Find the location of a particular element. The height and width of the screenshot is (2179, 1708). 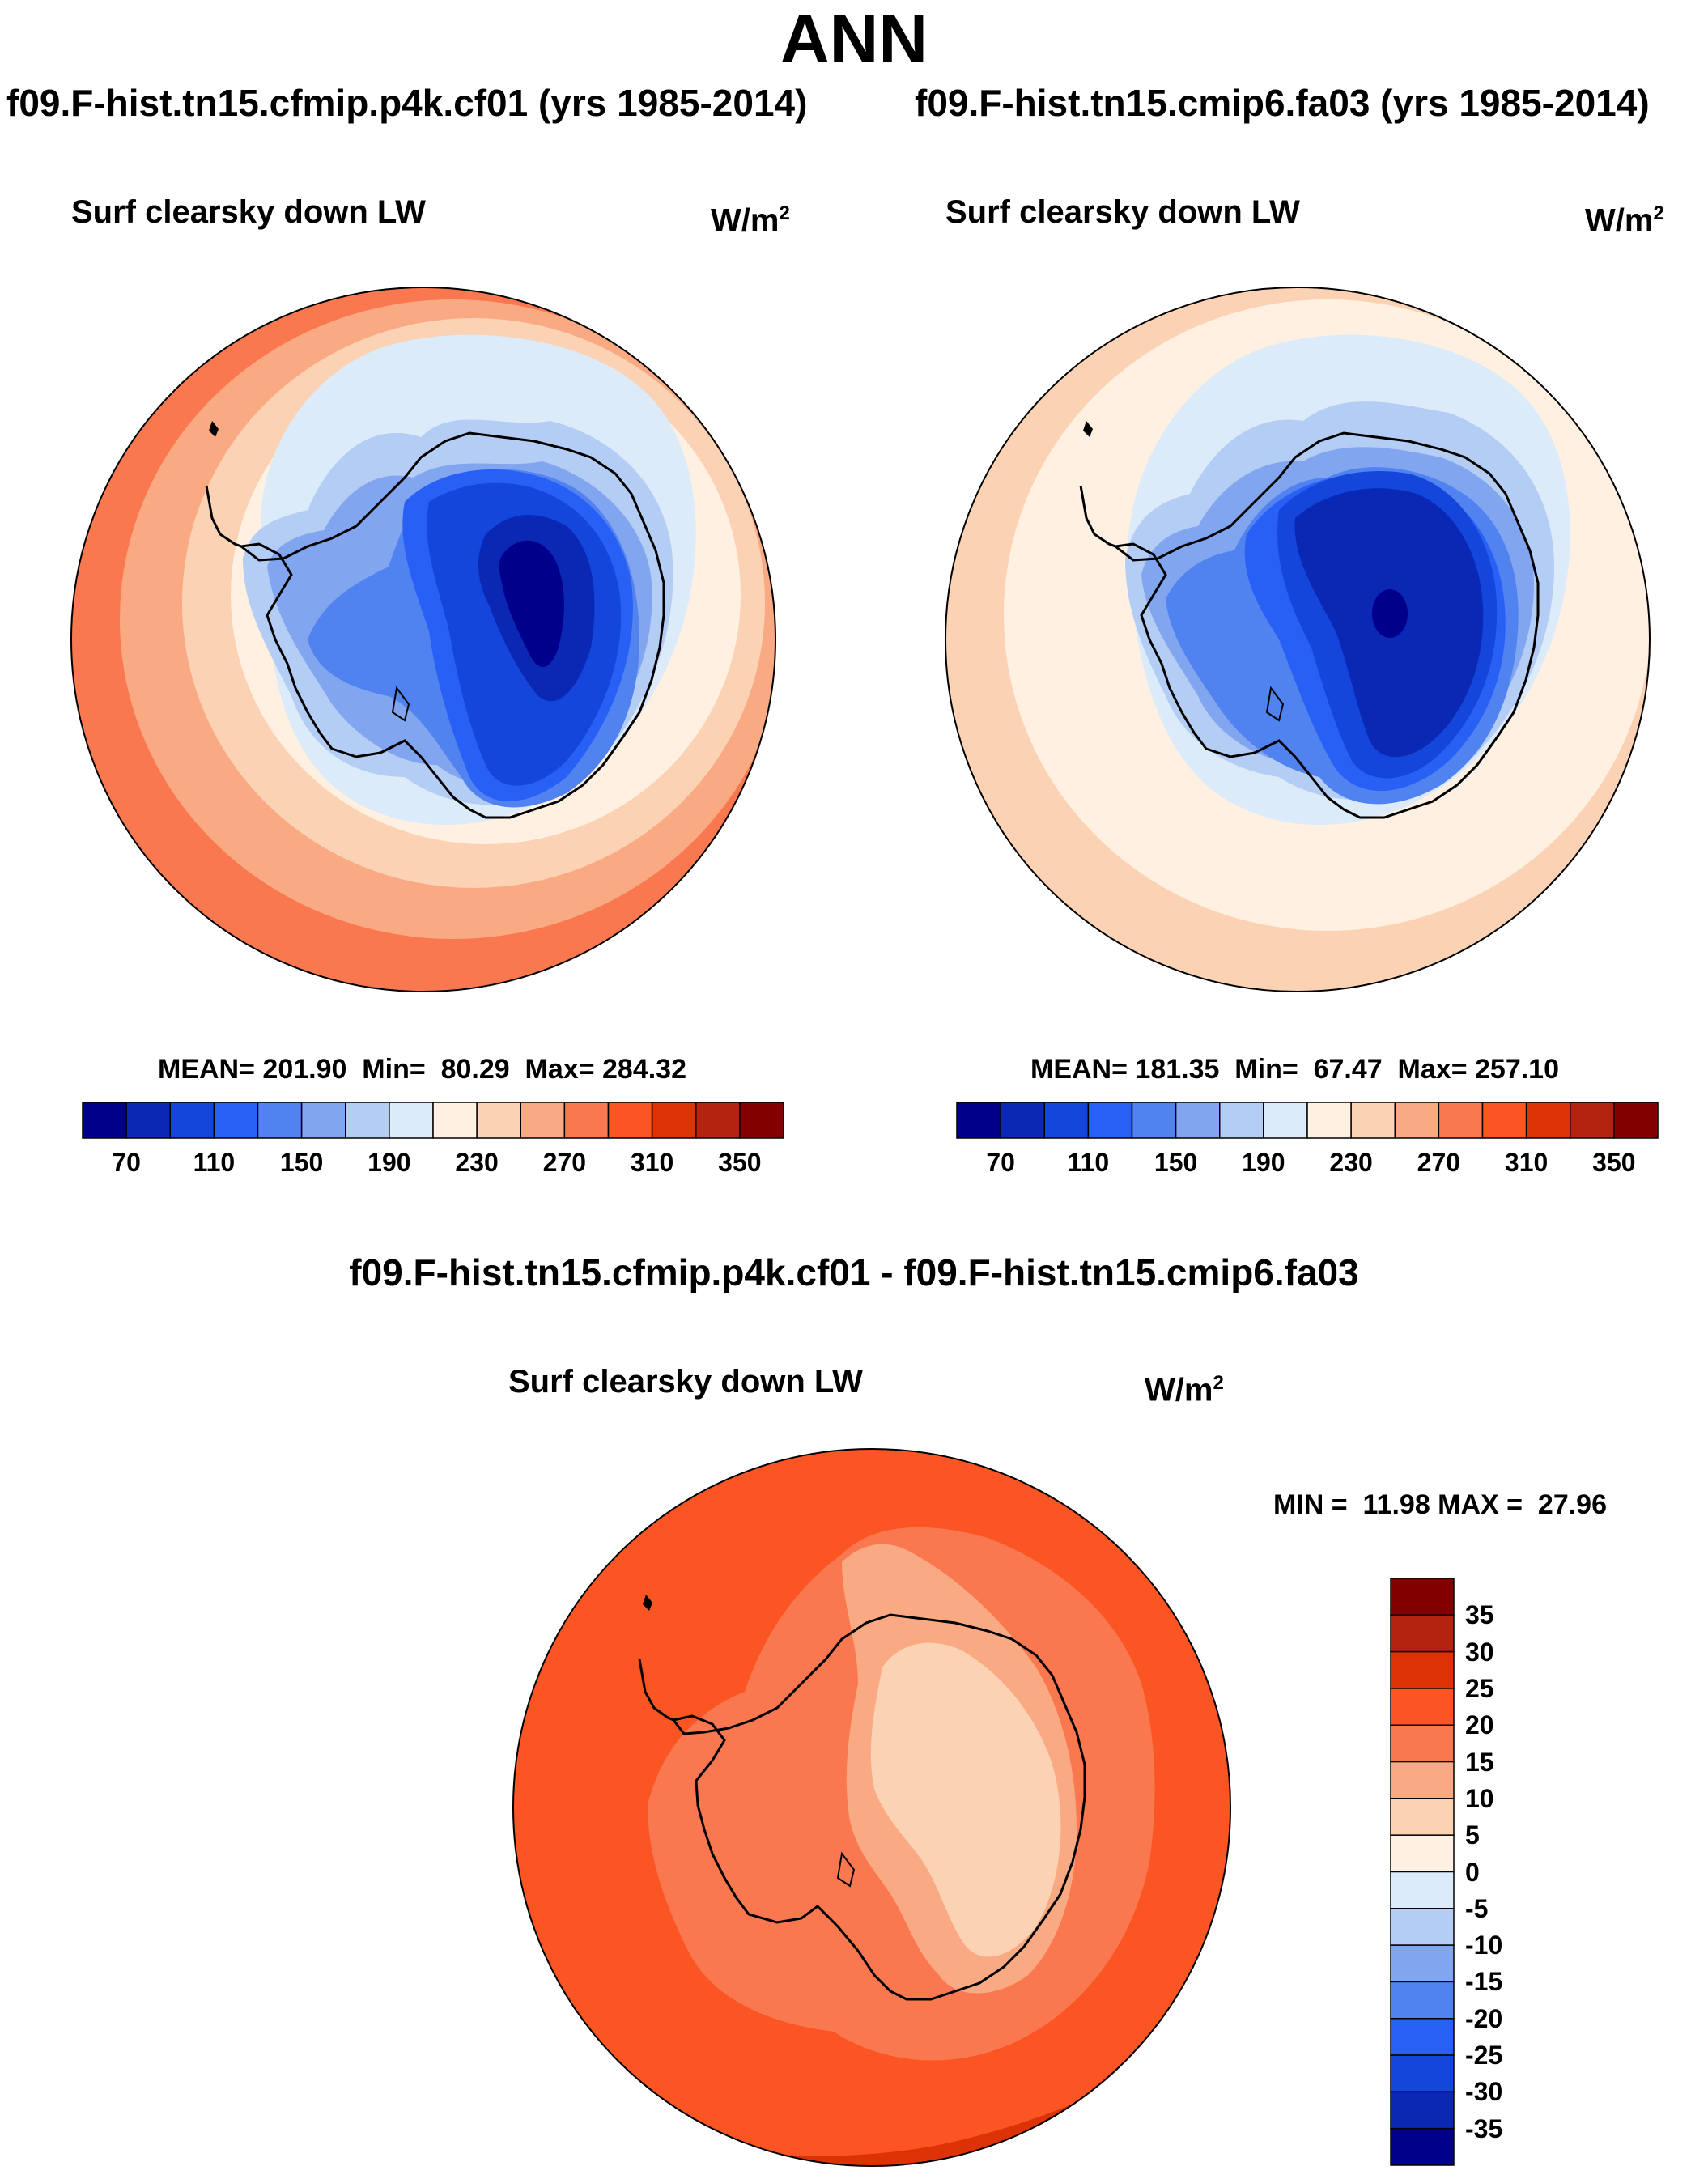

colorbar-tick-label: -35 is located at coordinates (1484, 2128).